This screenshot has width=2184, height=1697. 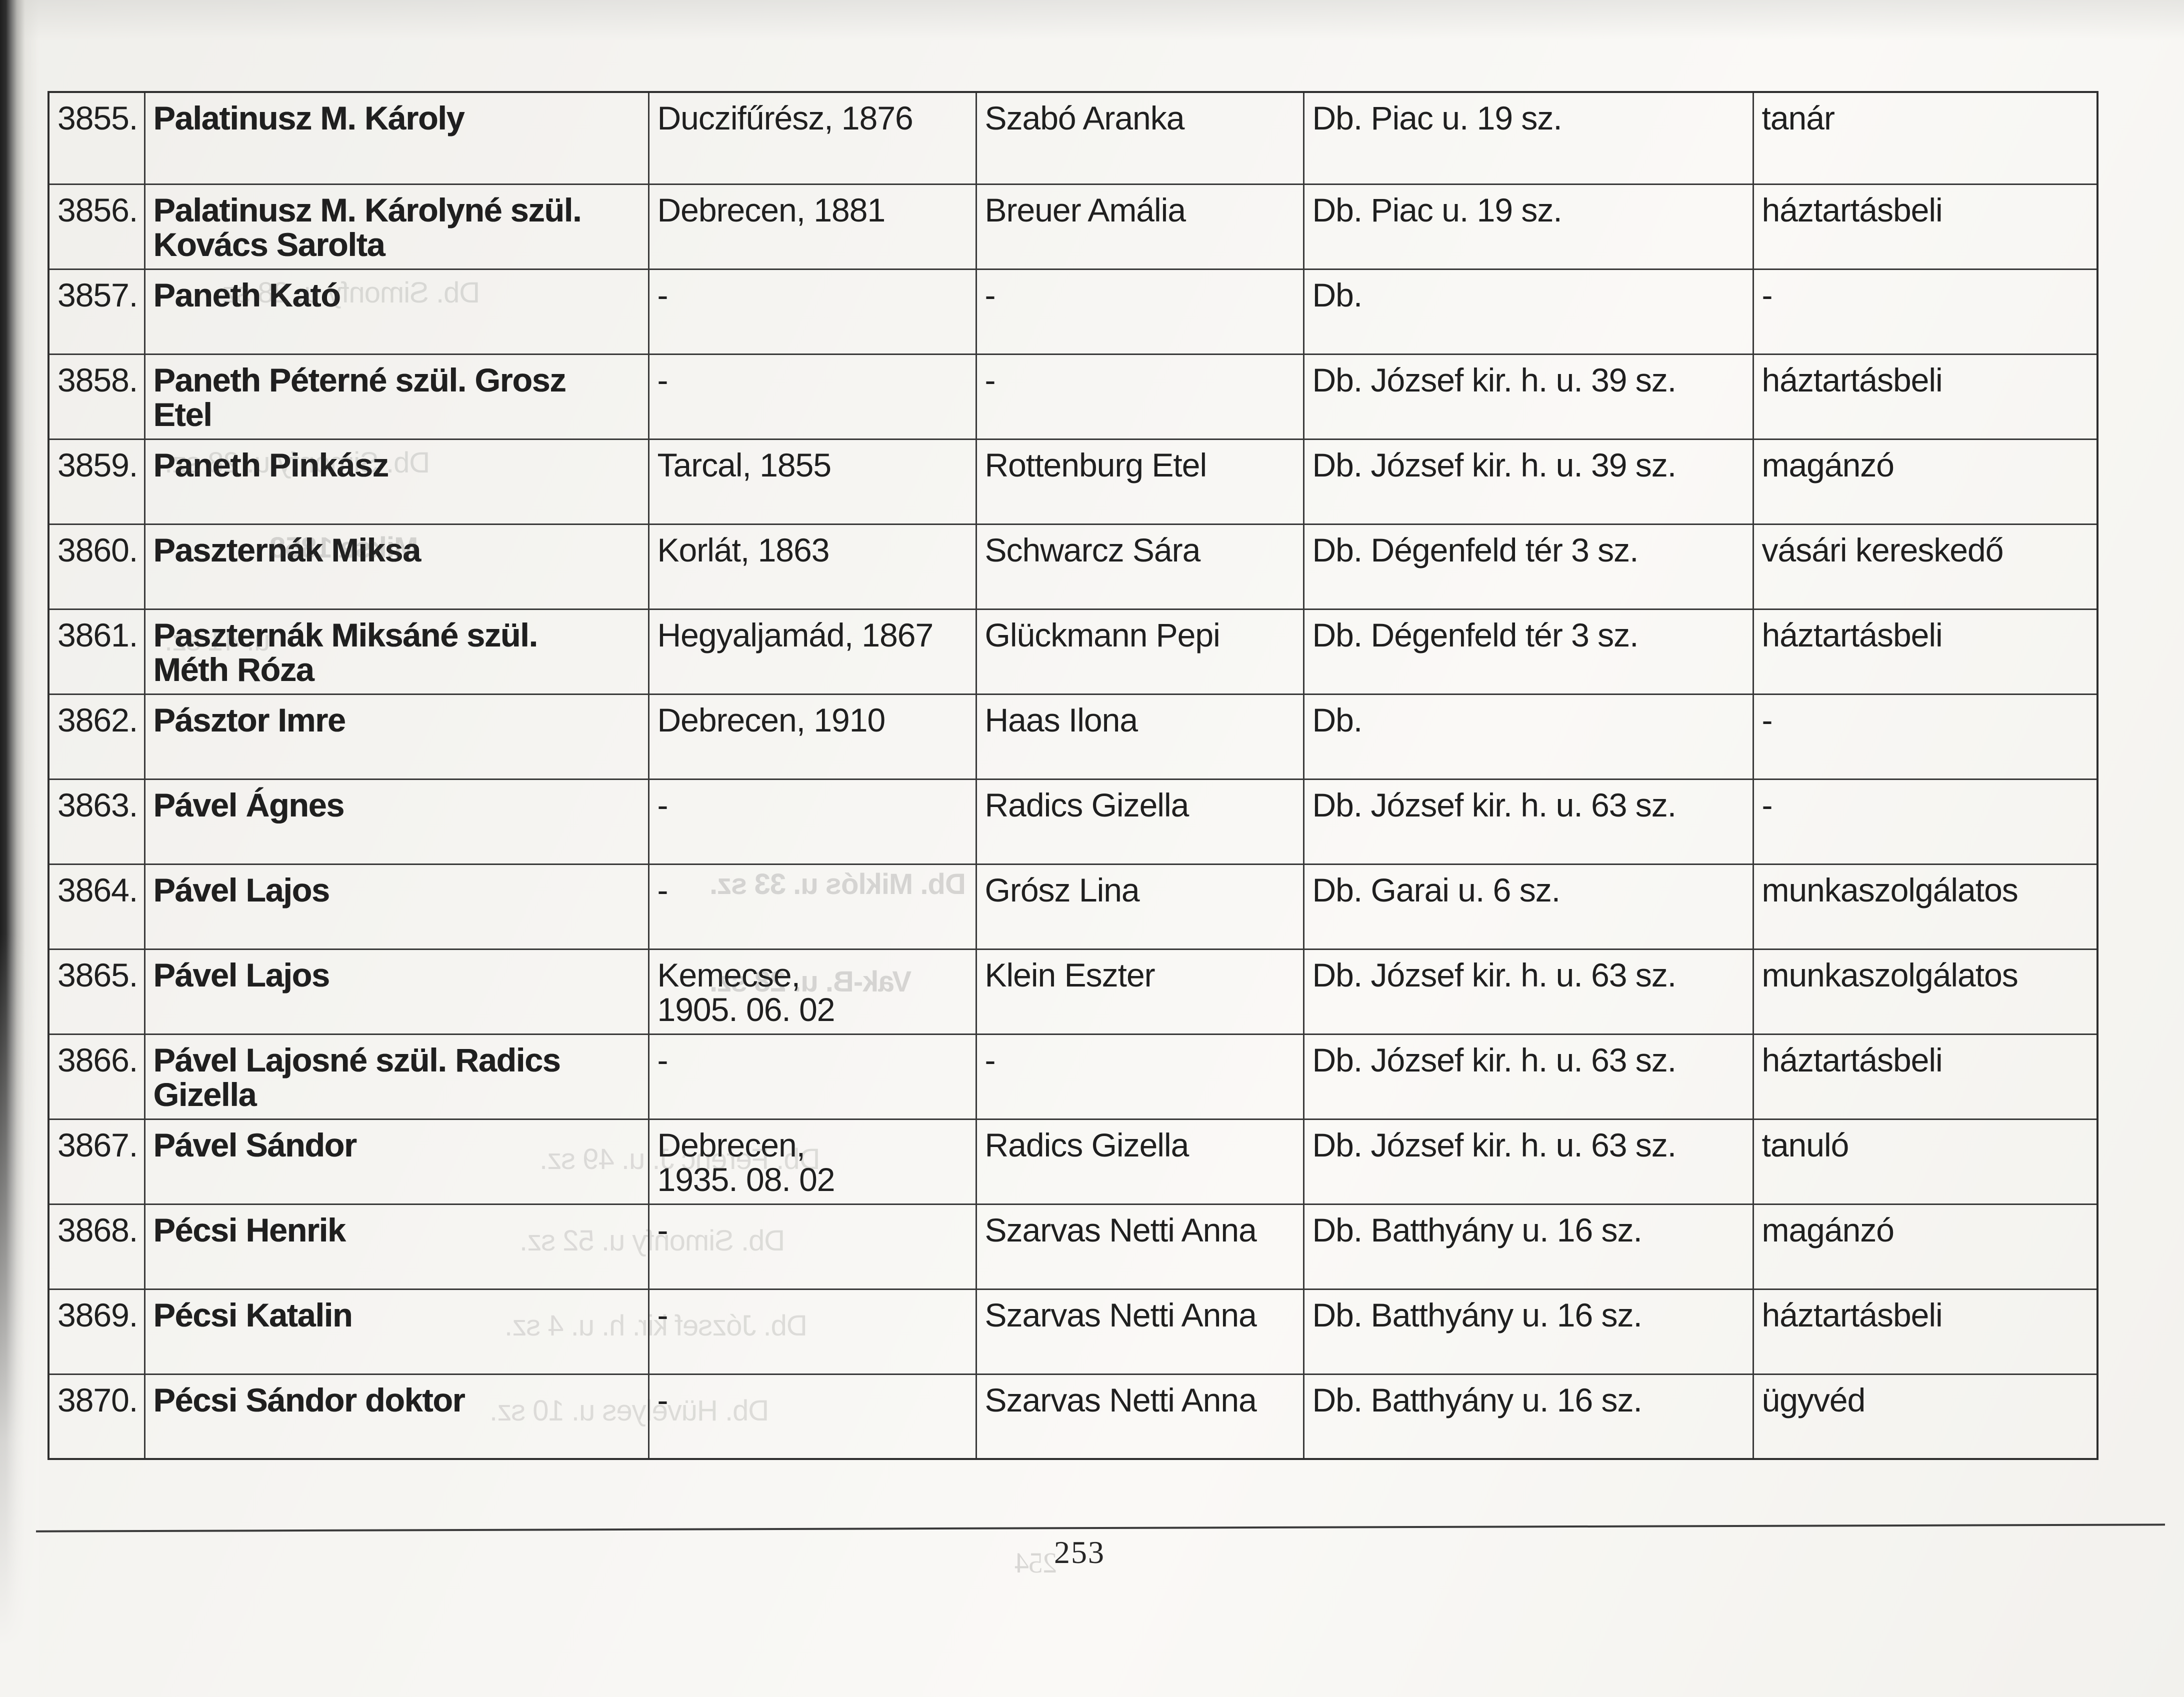 What do you see at coordinates (97, 1416) in the screenshot?
I see `row-number-cell: 3870.` at bounding box center [97, 1416].